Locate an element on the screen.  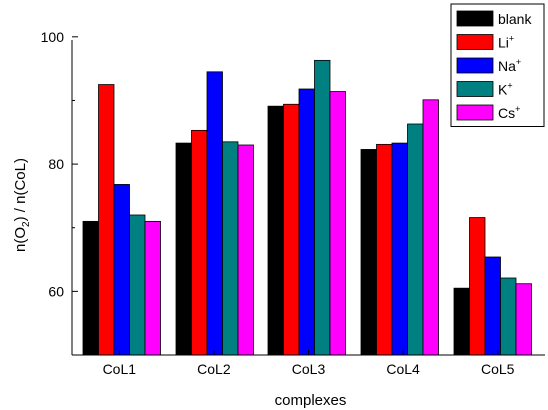
legend-label-k: K+ is located at coordinates (505, 89).